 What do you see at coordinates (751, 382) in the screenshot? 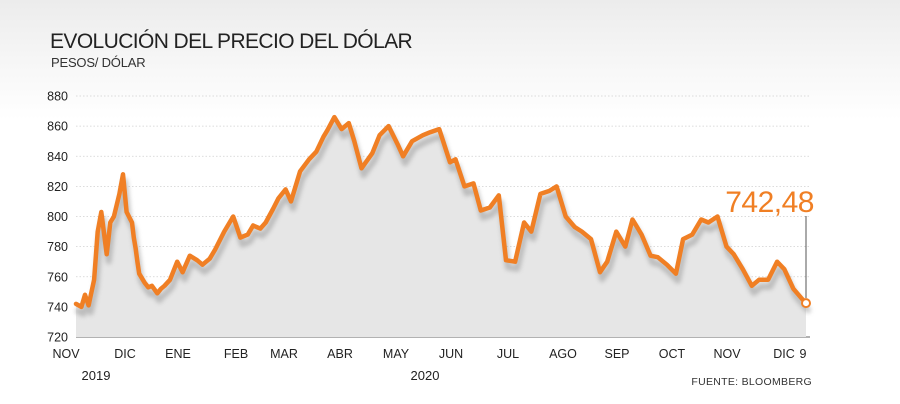
I see `source-note: FUENTE: BLOOMBERG` at bounding box center [751, 382].